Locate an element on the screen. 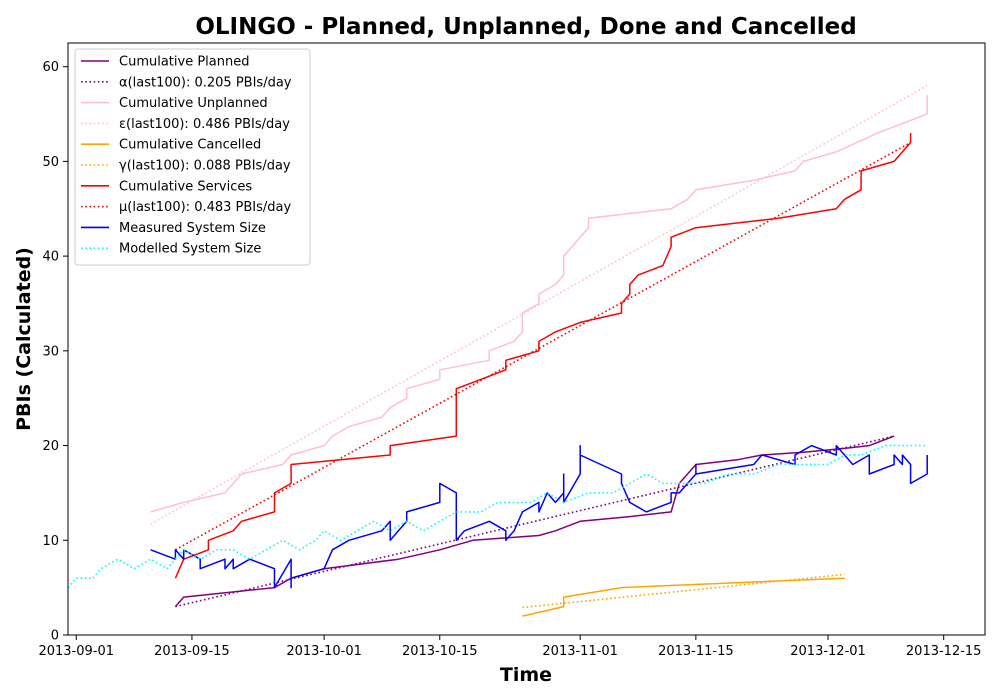 This screenshot has height=700, width=1000. series-line-cumulative-cancelled is located at coordinates (683, 597).